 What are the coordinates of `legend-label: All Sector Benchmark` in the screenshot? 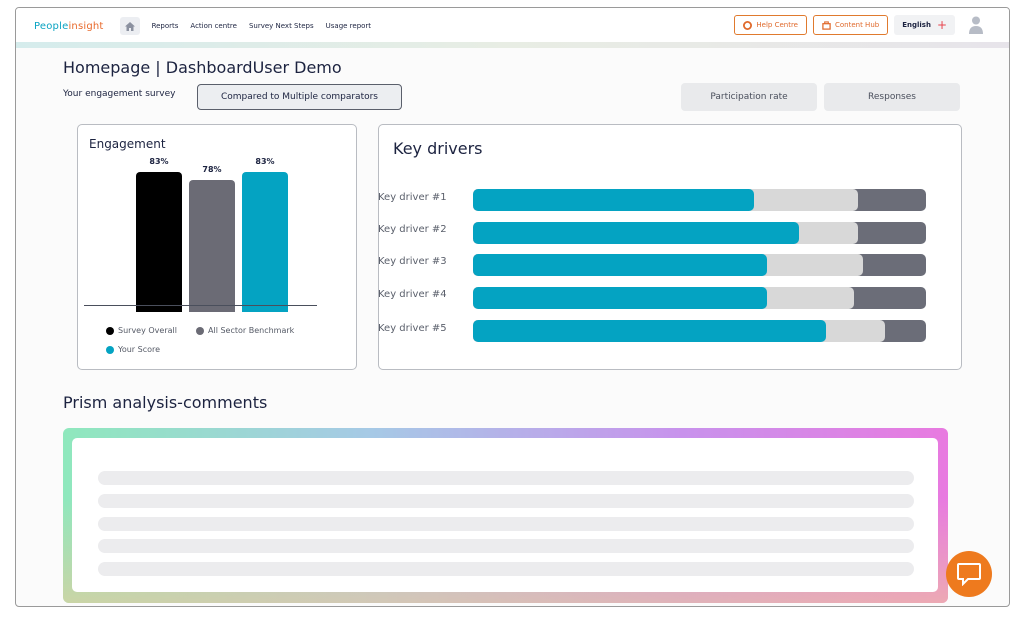 It's located at (251, 330).